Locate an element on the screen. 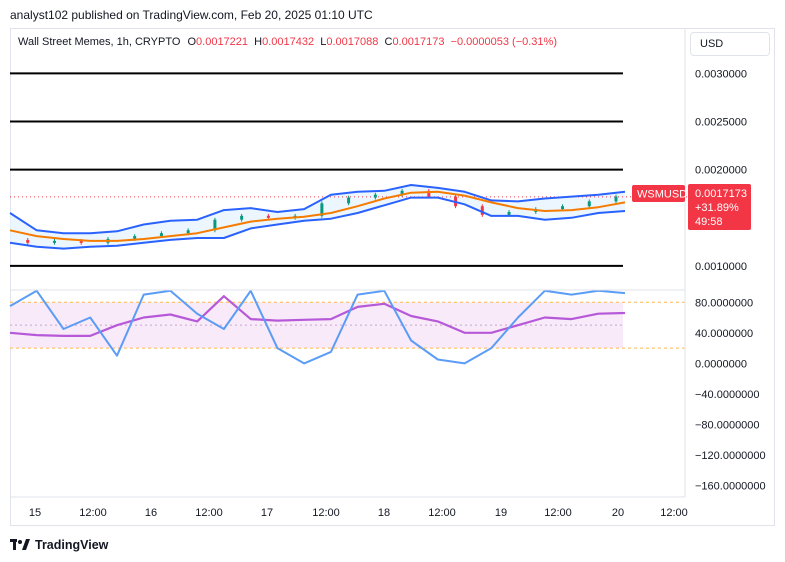 This screenshot has width=785, height=562. oscillator-axis-label: −120.0000000 is located at coordinates (730, 456).